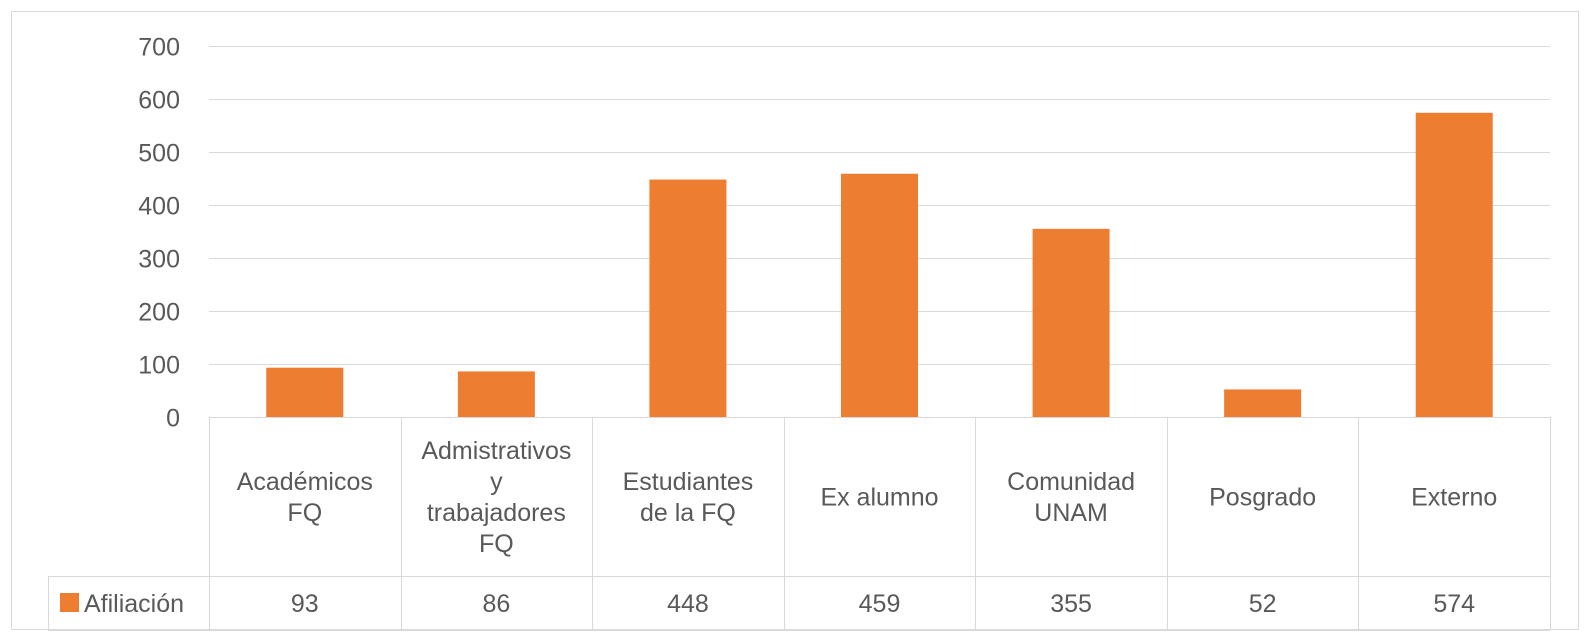 This screenshot has height=641, width=1590. Describe the element at coordinates (688, 604) in the screenshot. I see `data-table-value: 448` at that location.